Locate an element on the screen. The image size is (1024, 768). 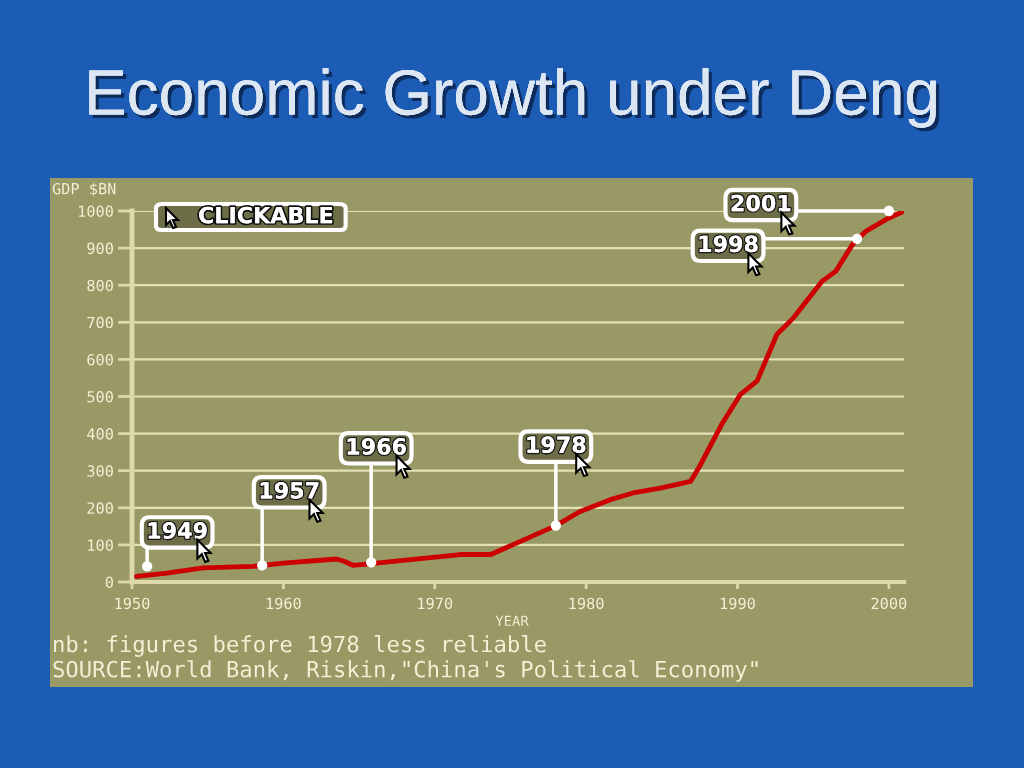
x-tick-label: 2000 is located at coordinates (889, 603).